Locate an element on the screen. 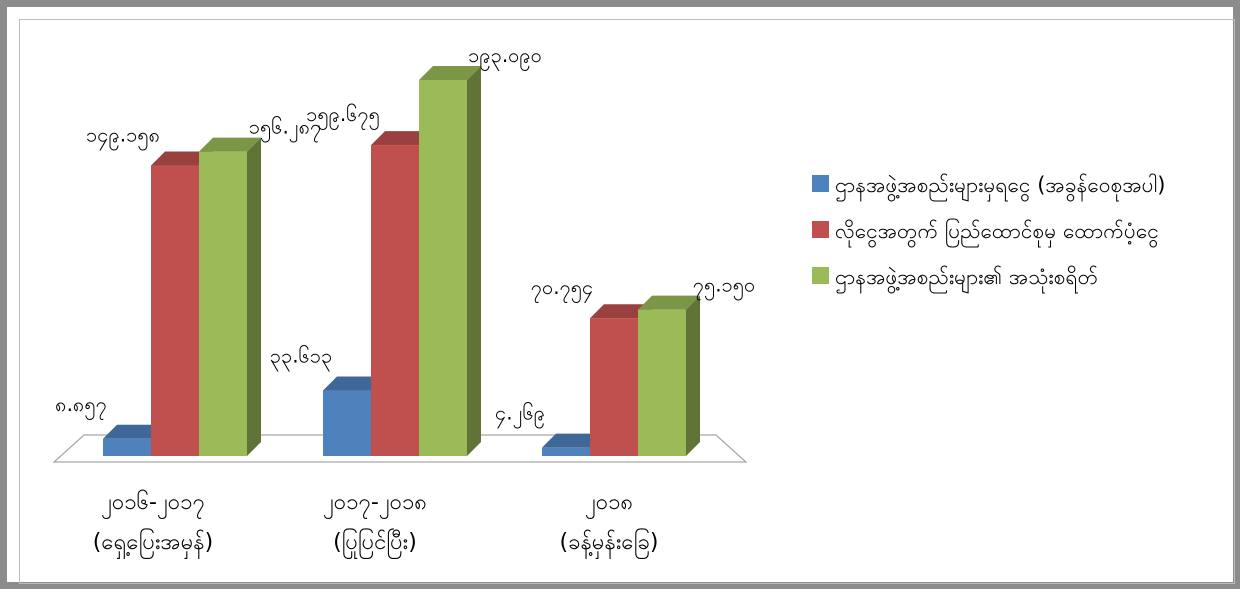 Image resolution: width=1240 pixels, height=589 pixels. legend-label-union-grant: လိုငွေအတွက် ပြည်ထောင်စုမှ ထောက်ပံ့ငွေ is located at coordinates (997, 231).